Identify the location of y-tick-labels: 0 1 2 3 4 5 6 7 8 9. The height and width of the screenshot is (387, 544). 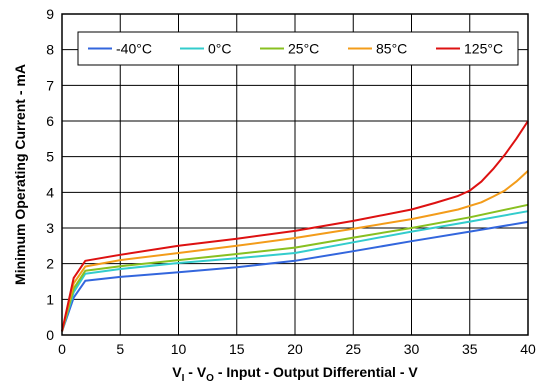
(50, 174).